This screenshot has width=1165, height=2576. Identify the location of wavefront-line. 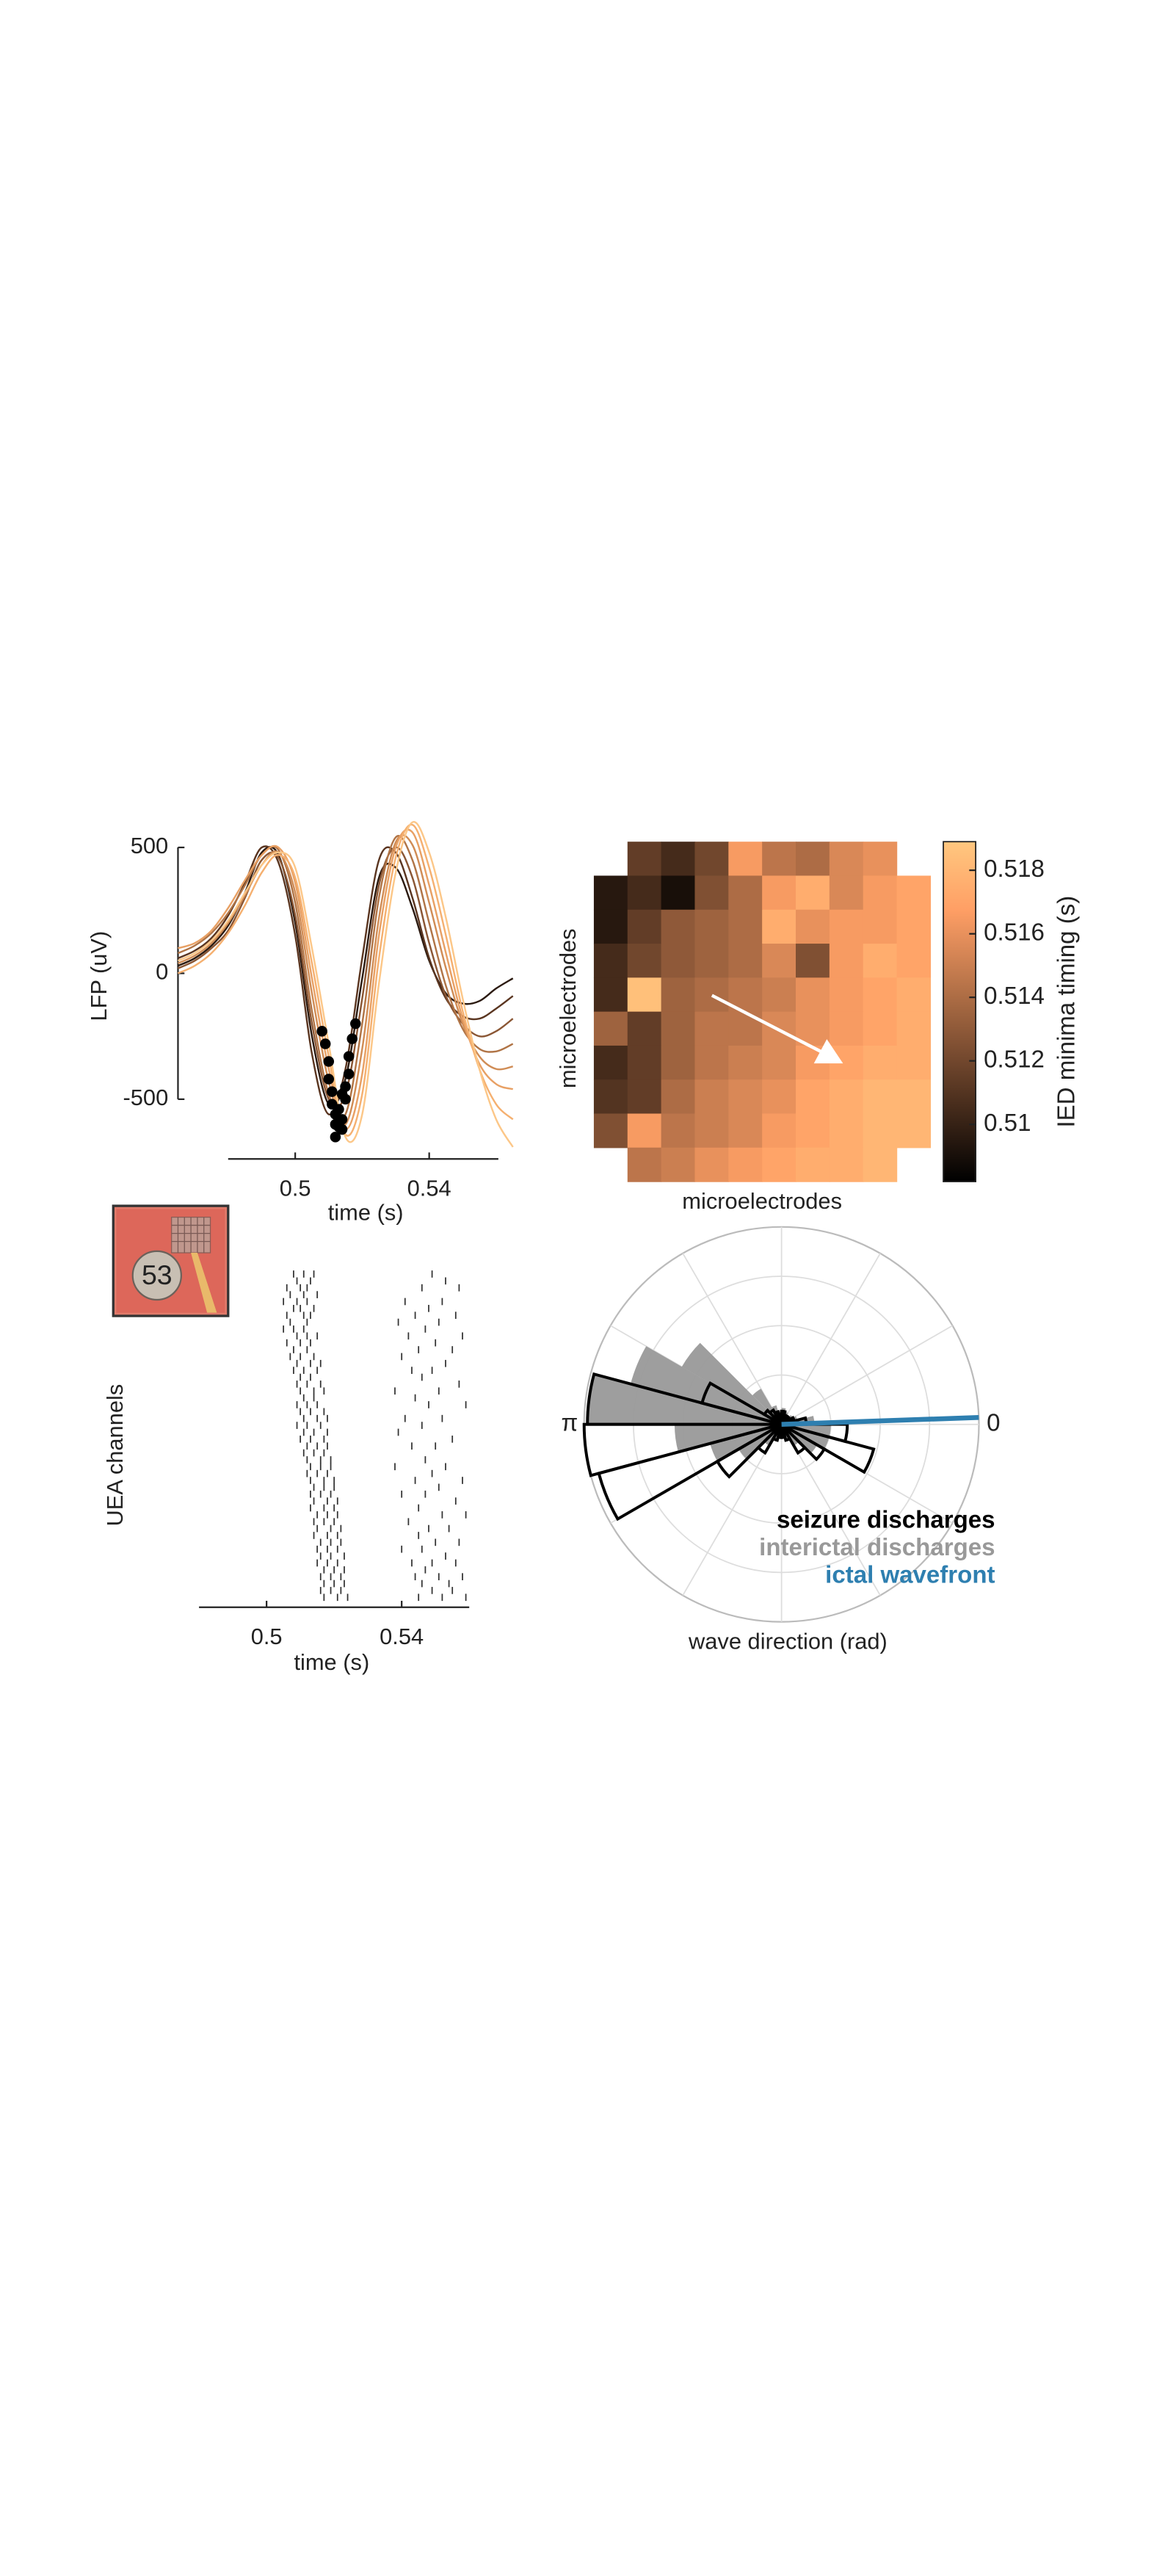
(880, 1421).